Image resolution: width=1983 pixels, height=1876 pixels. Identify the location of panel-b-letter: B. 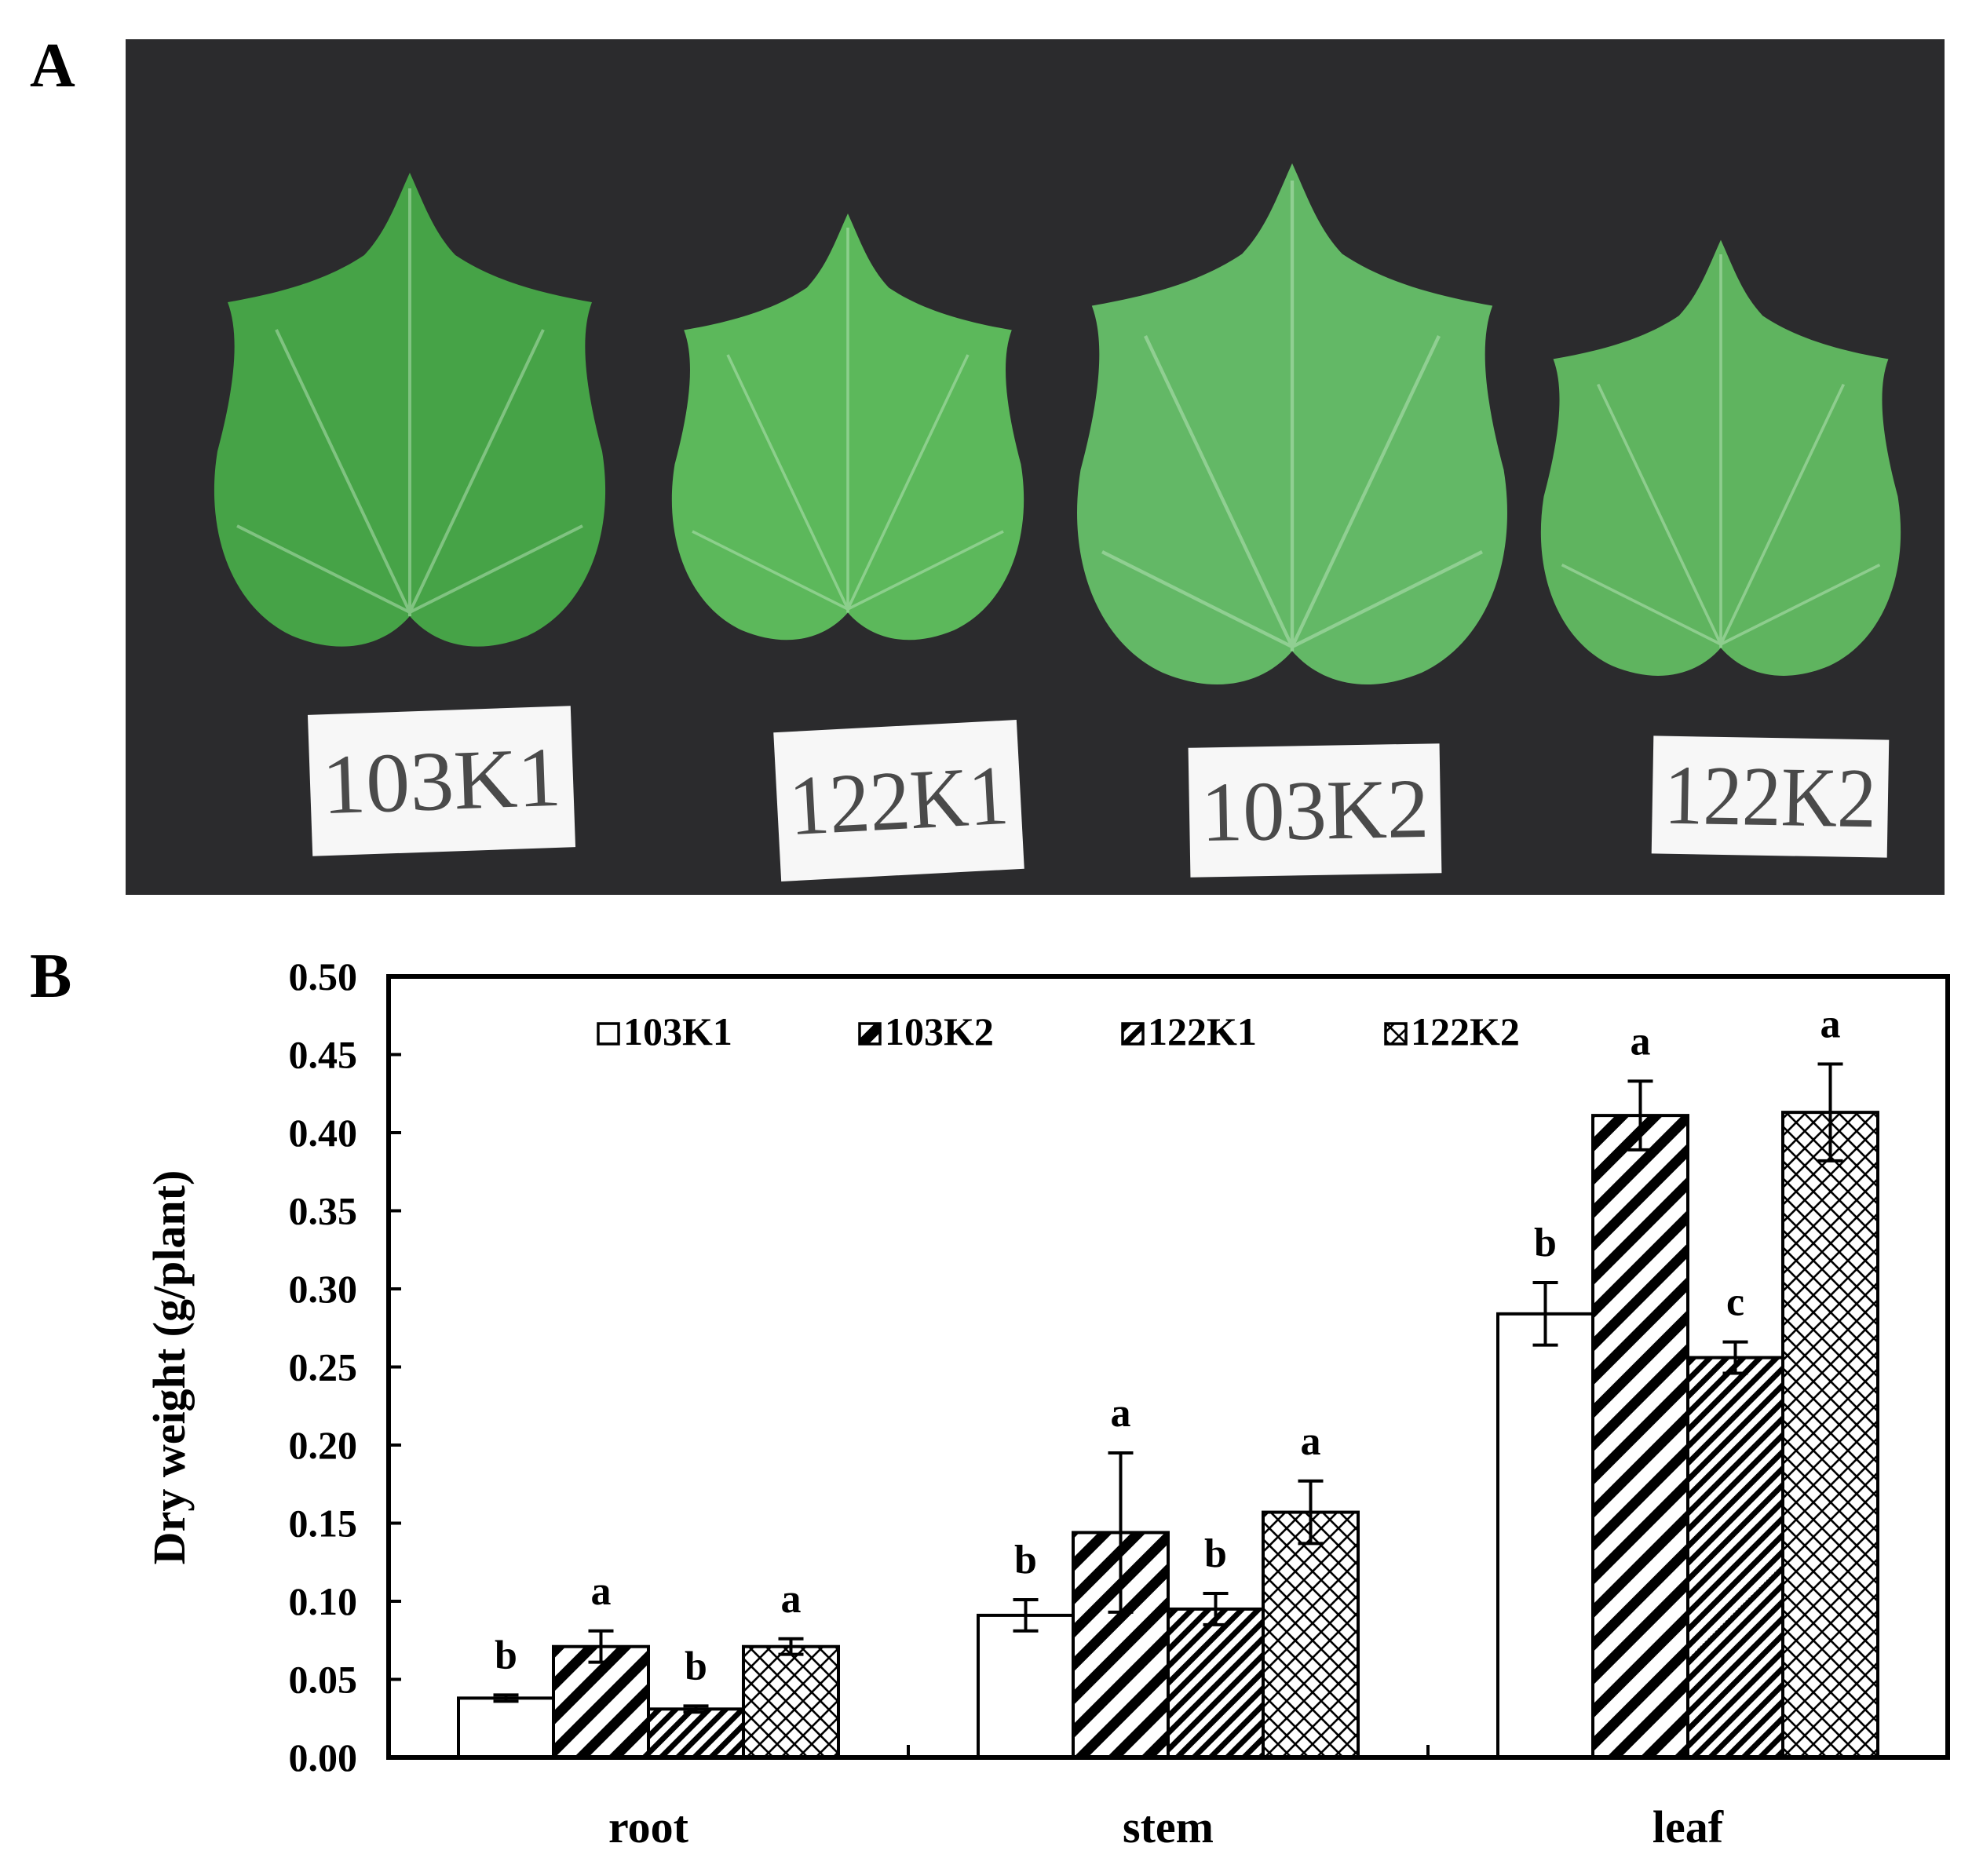
(50, 976).